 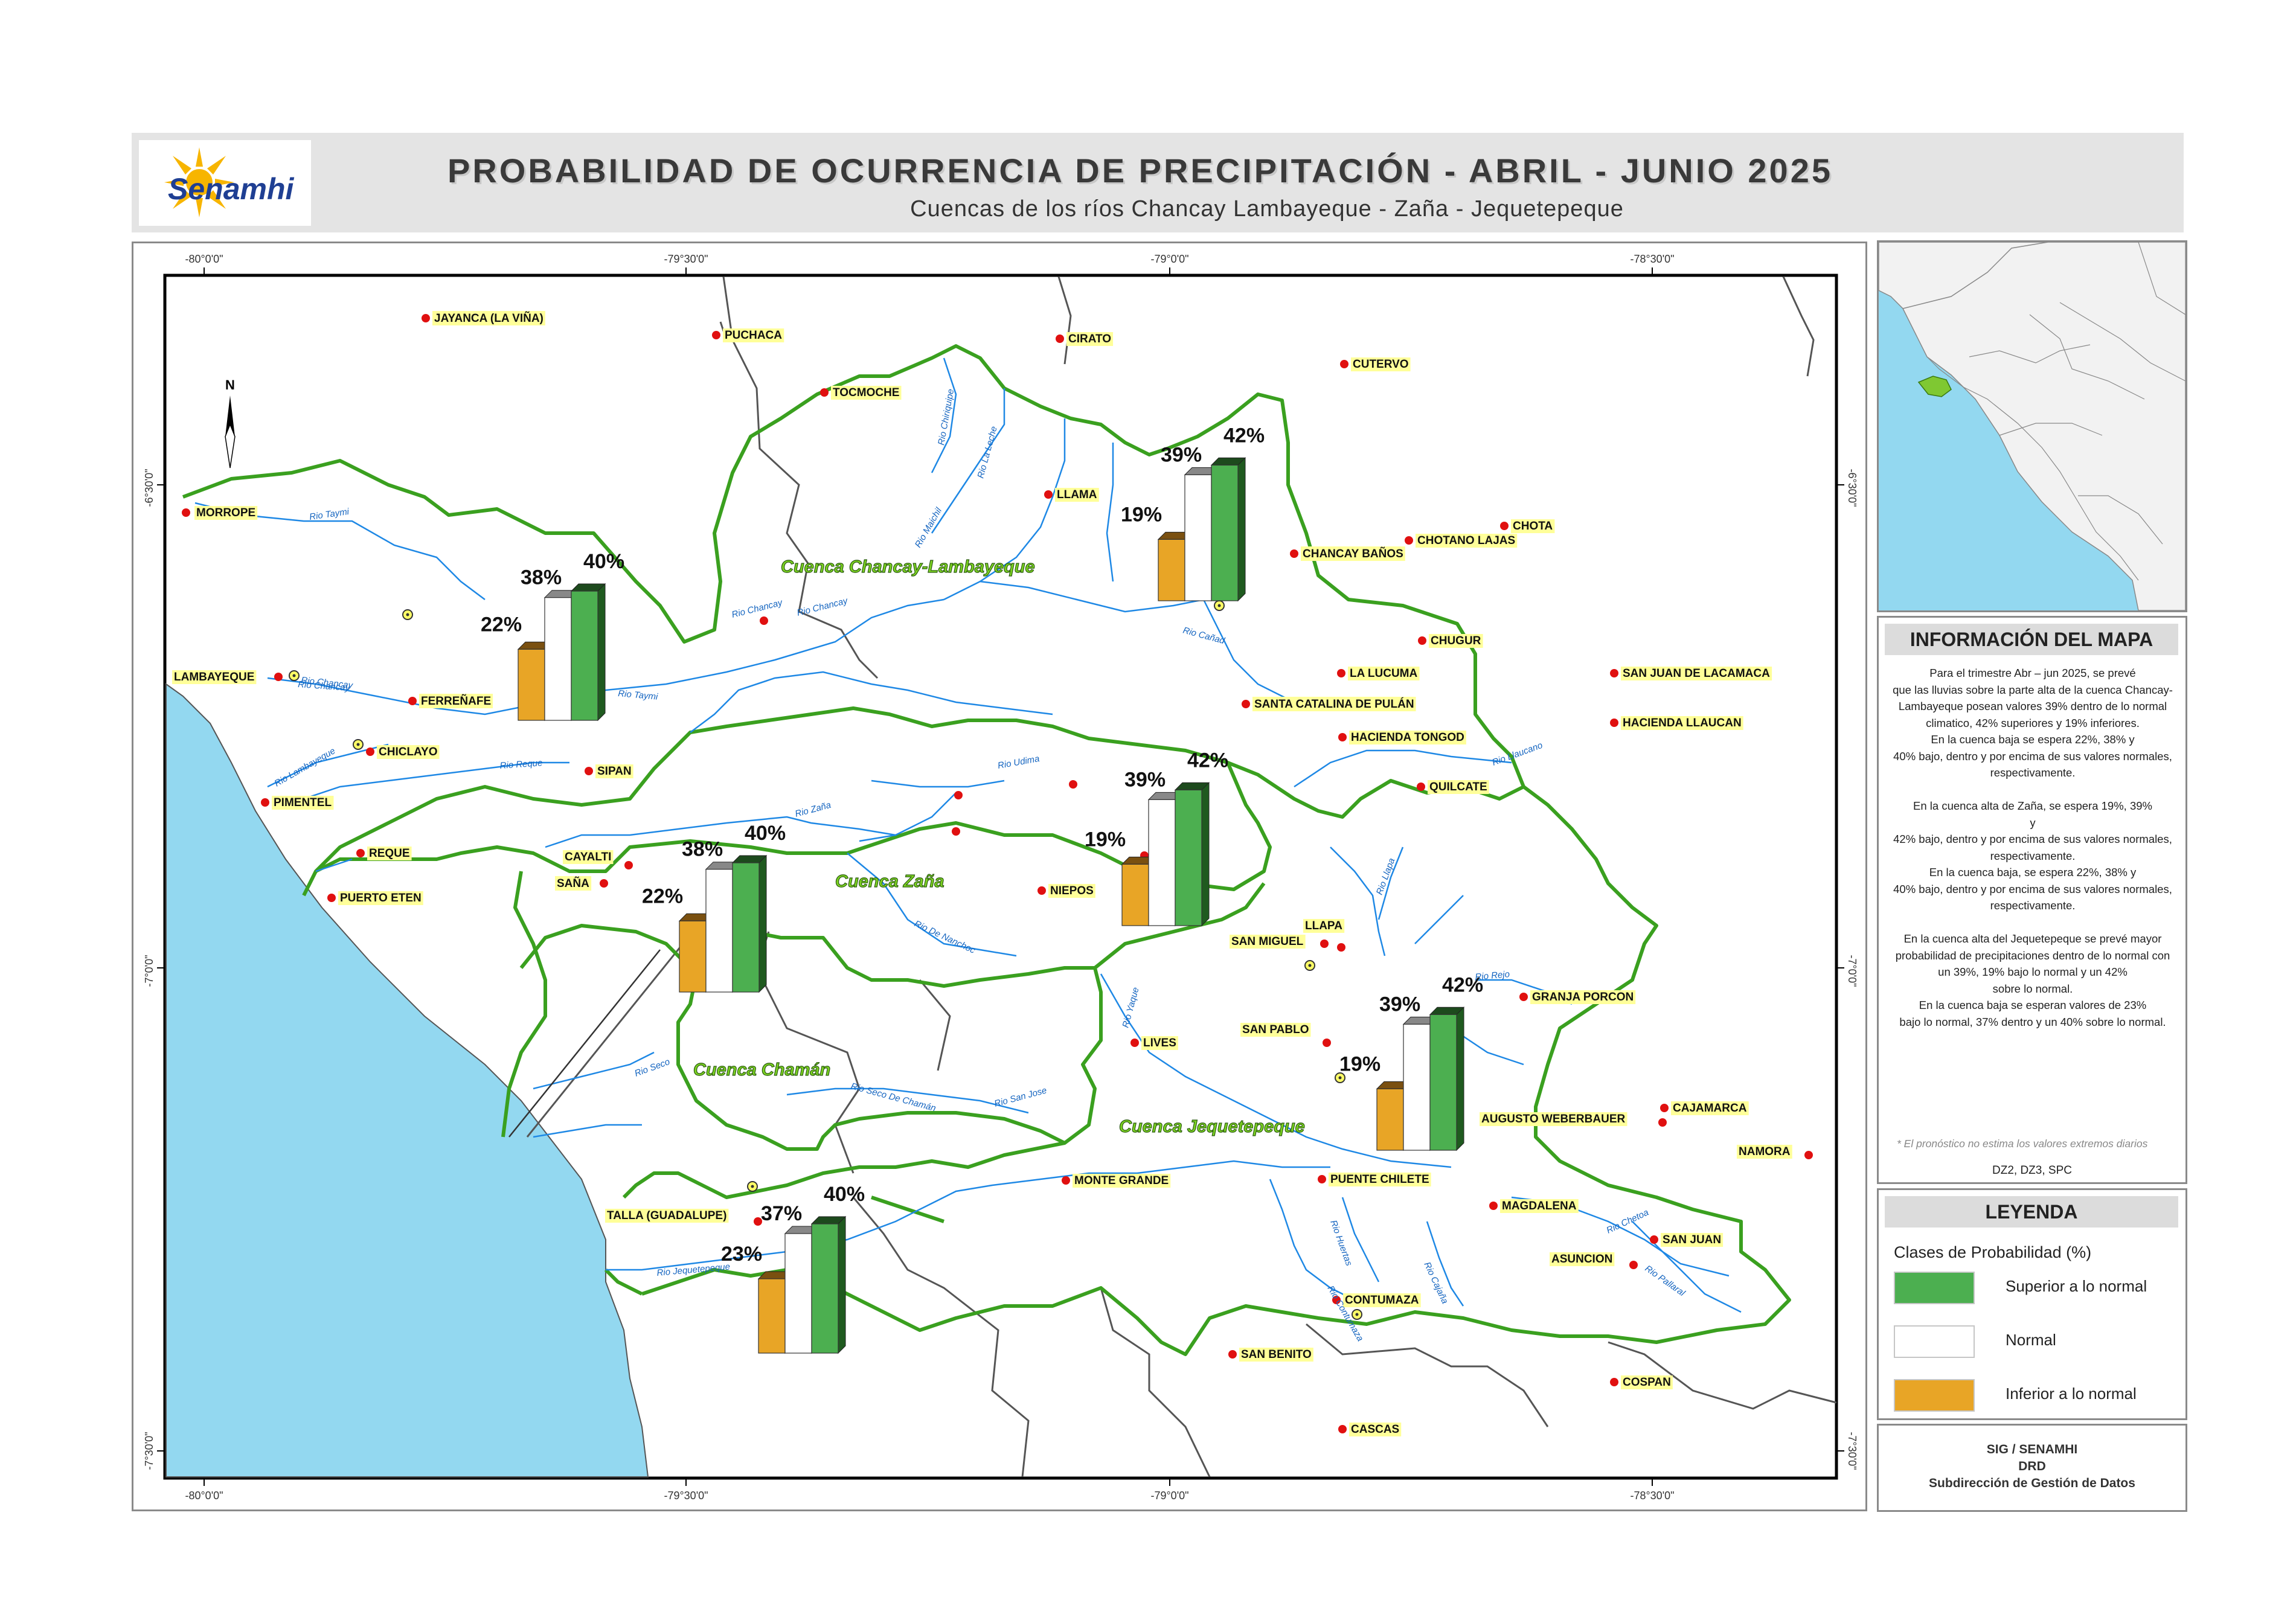 What do you see at coordinates (667, 1216) in the screenshot?
I see `station-label: TALLA (GUADALUPE)` at bounding box center [667, 1216].